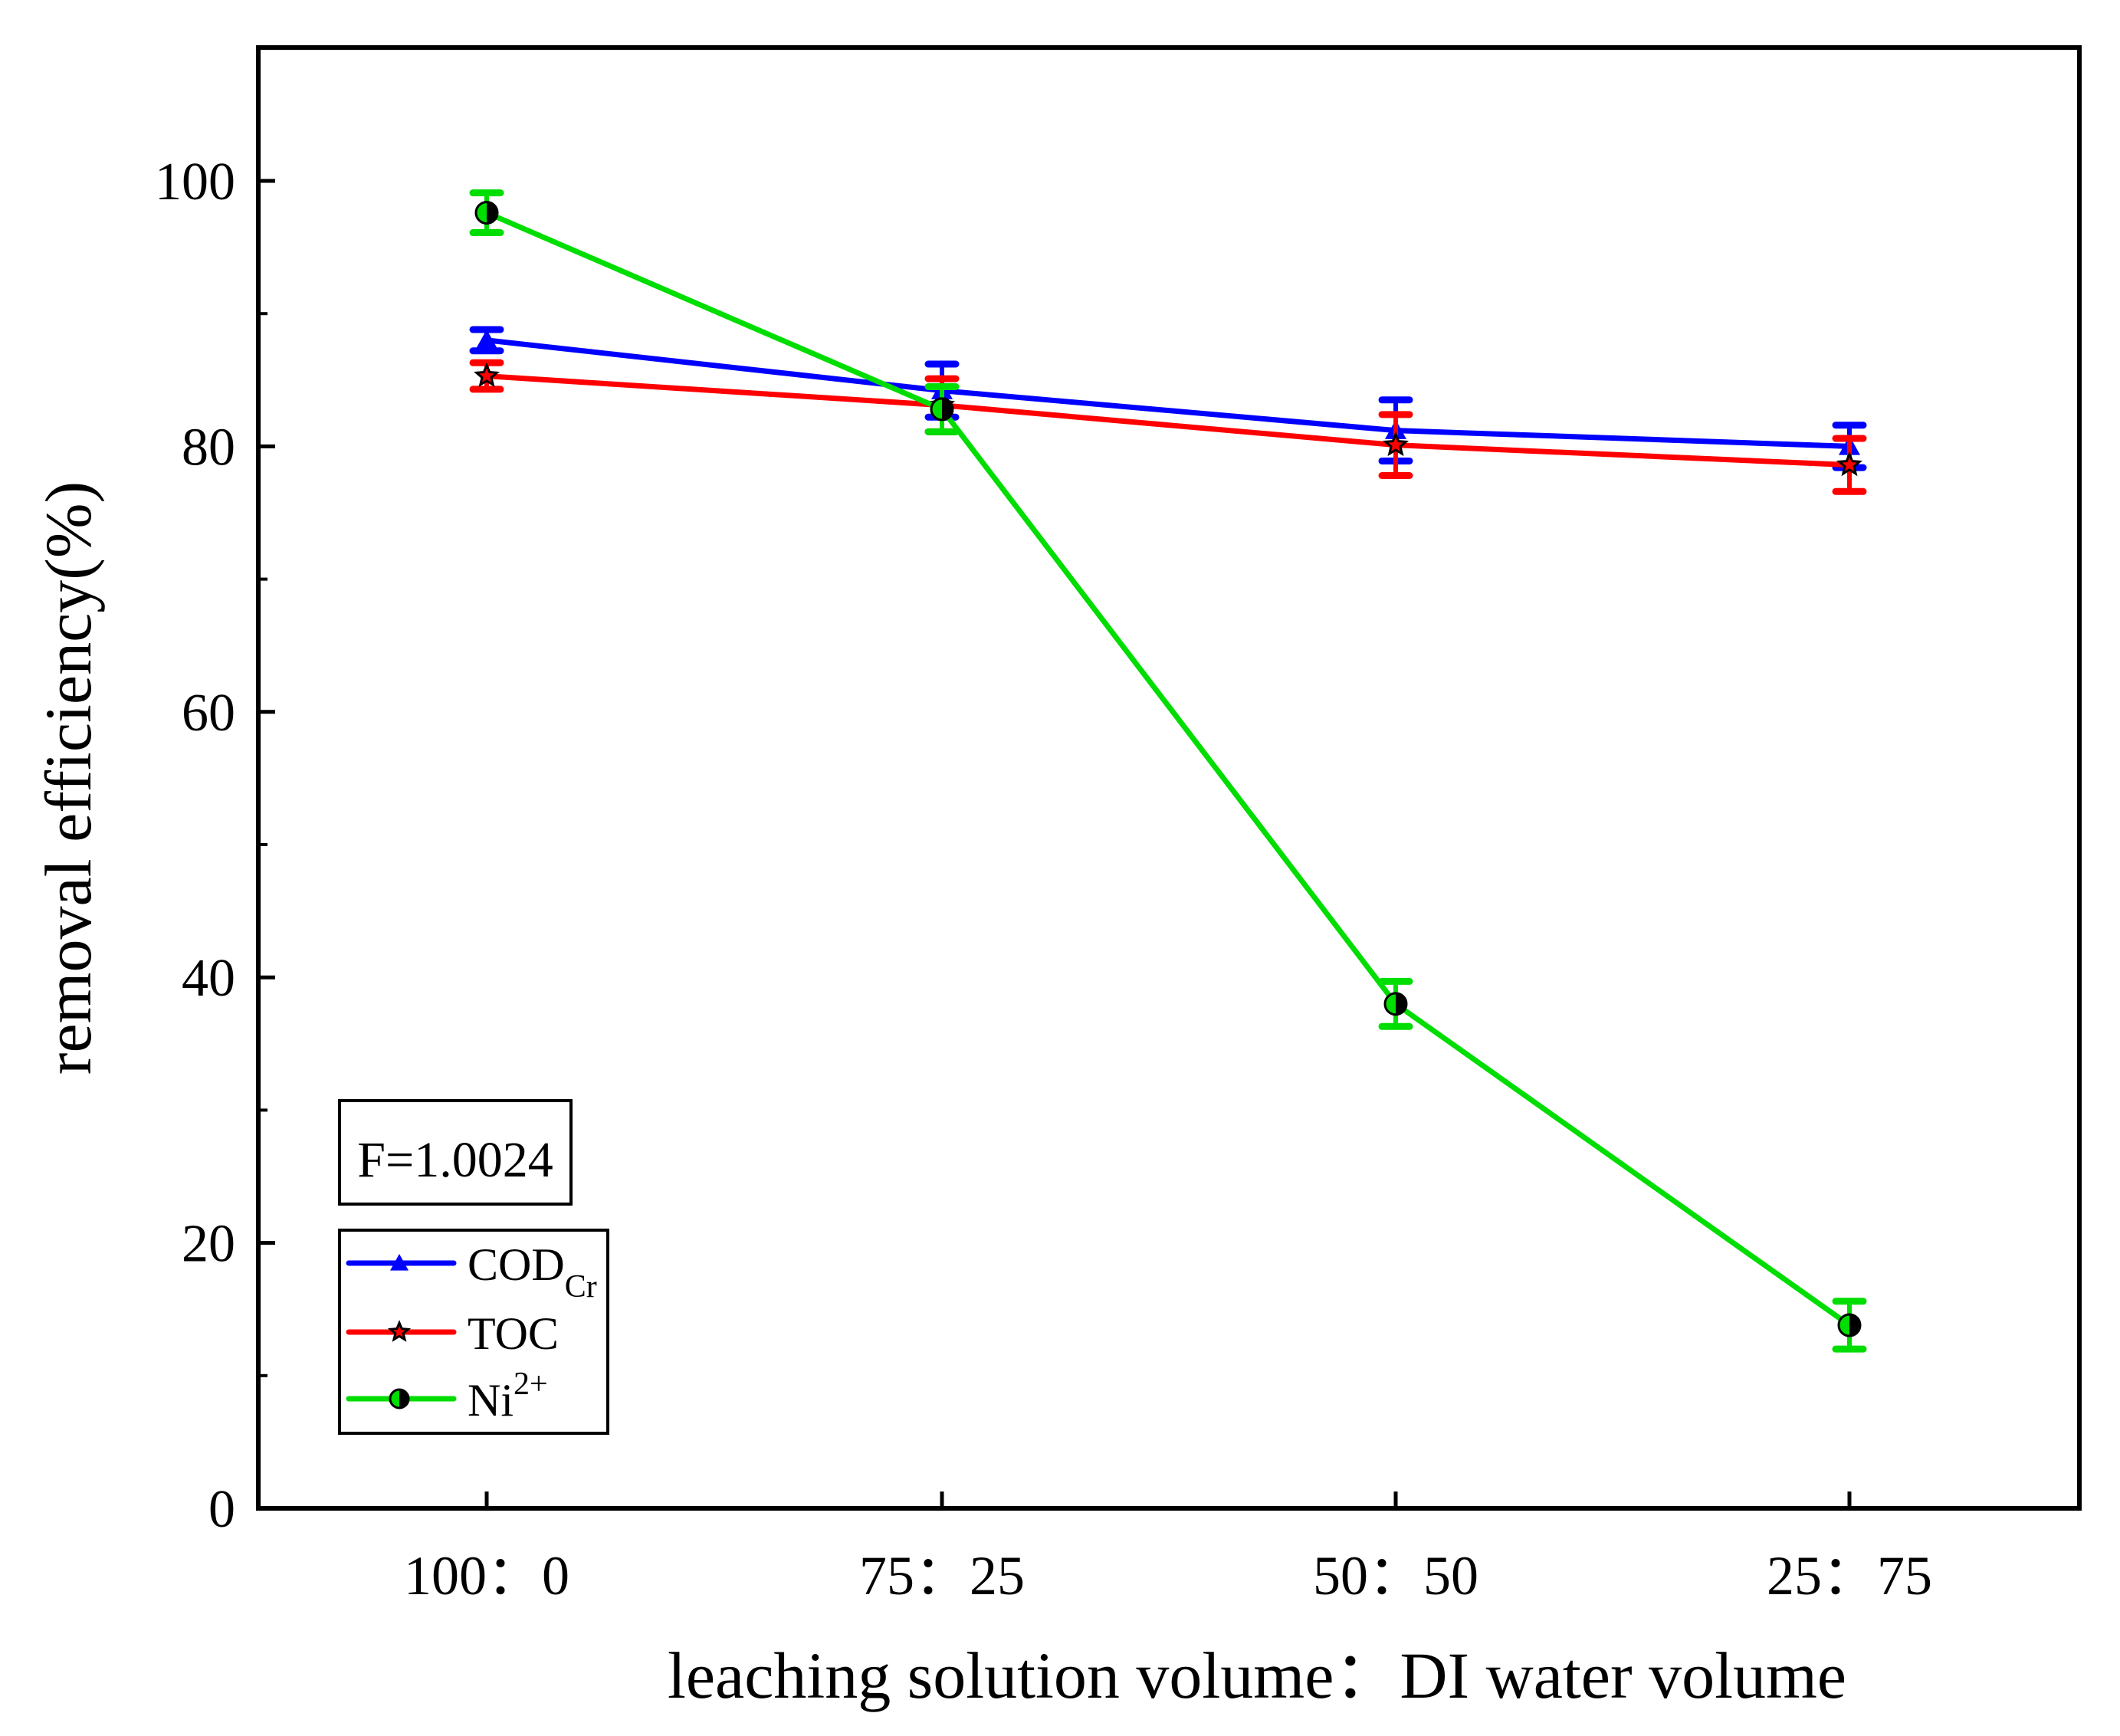  Describe the element at coordinates (208, 978) in the screenshot. I see `y-tick-label: 40` at that location.